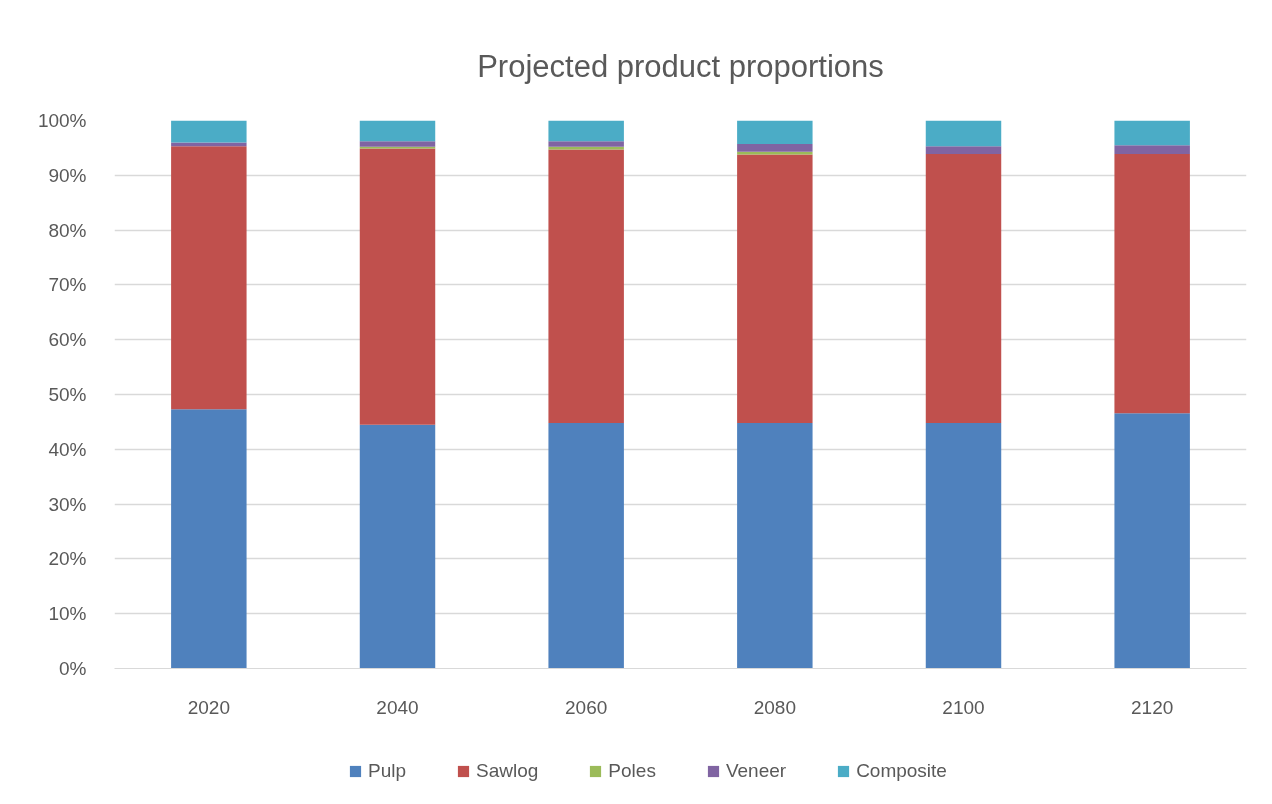 The width and height of the screenshot is (1272, 804). What do you see at coordinates (62, 120) in the screenshot?
I see `y-tick-label: 100%` at bounding box center [62, 120].